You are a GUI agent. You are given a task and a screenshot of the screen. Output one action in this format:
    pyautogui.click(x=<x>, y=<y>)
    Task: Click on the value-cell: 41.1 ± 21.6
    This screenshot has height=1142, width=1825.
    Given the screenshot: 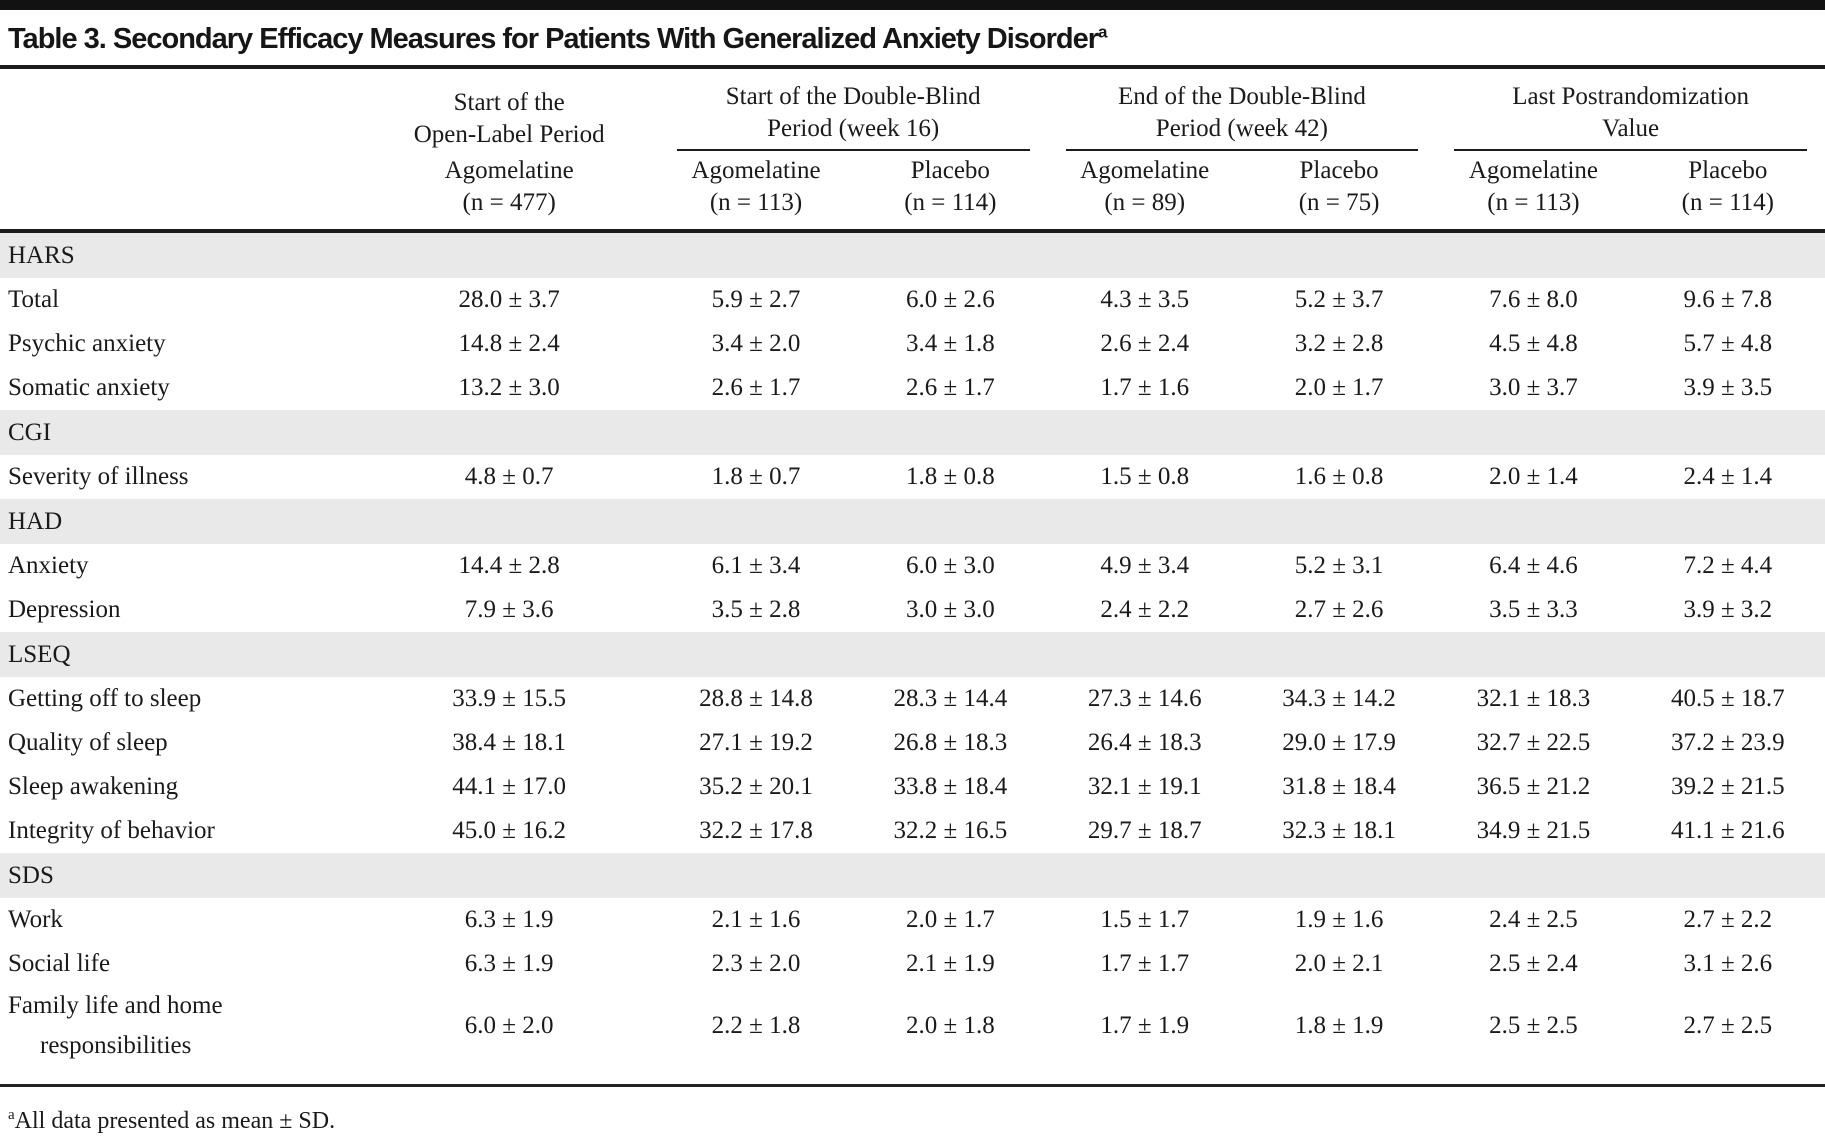 What is the action you would take?
    pyautogui.click(x=1727, y=830)
    